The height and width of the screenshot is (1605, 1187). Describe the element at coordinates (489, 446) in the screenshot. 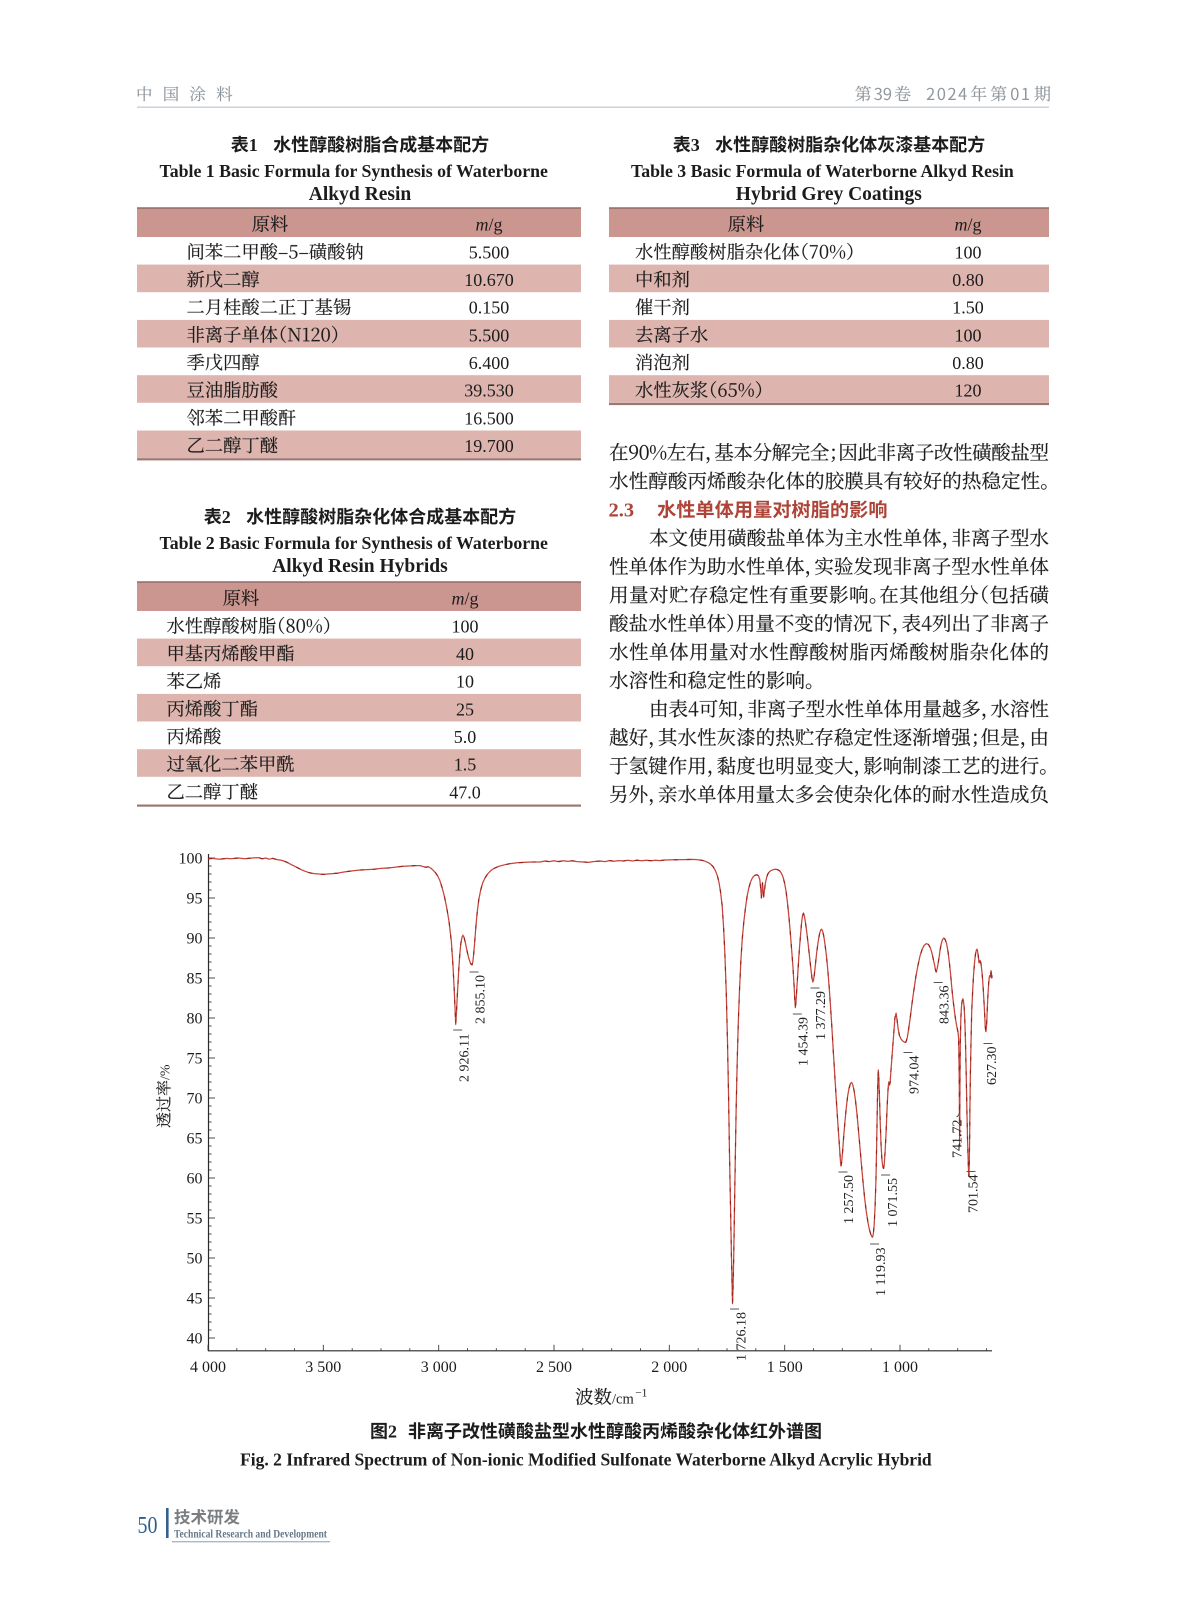

I see `svg-text: 19.700` at that location.